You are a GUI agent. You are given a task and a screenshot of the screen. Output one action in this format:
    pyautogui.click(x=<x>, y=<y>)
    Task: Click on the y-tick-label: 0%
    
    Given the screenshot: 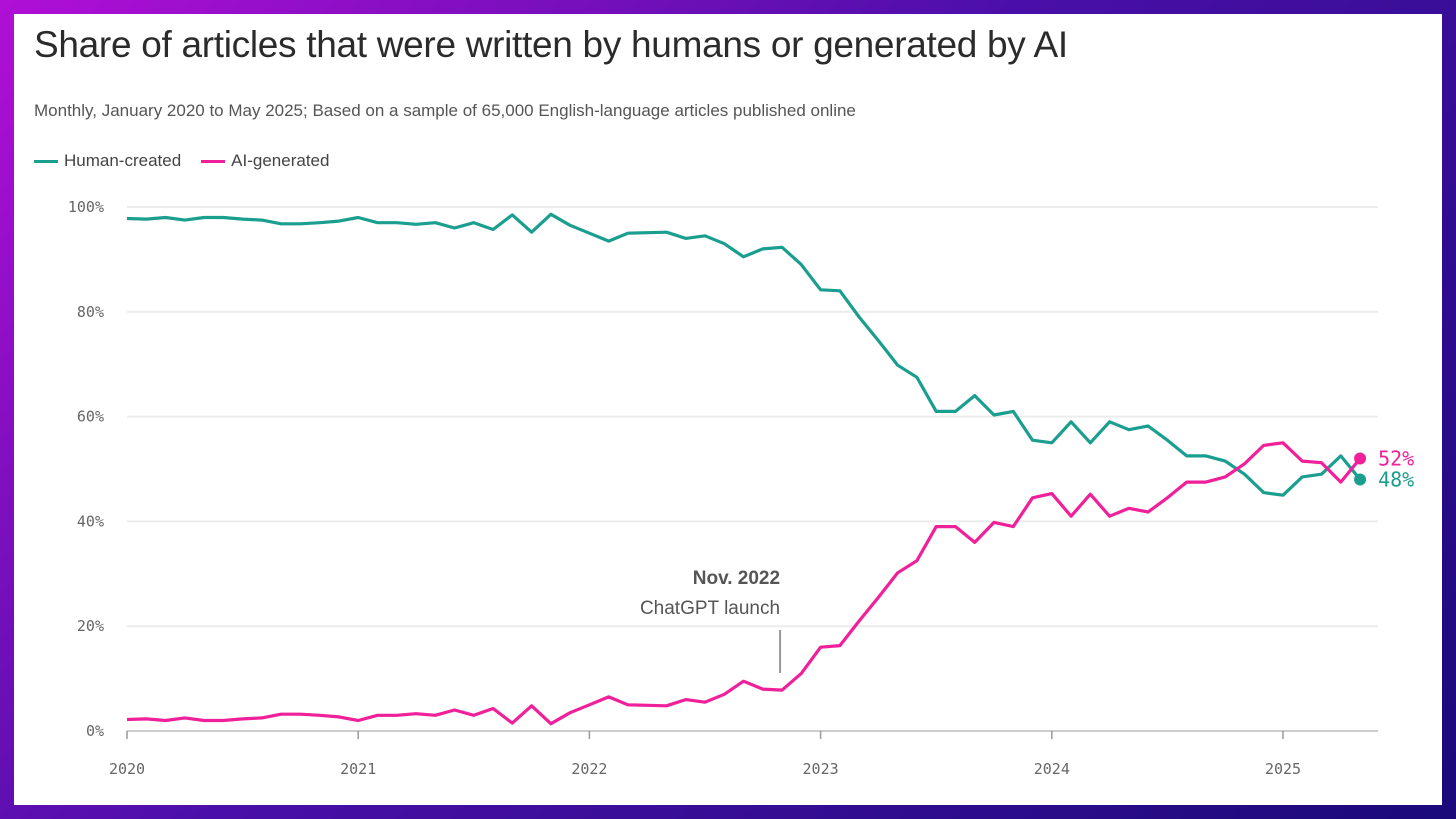 What is the action you would take?
    pyautogui.click(x=95, y=731)
    